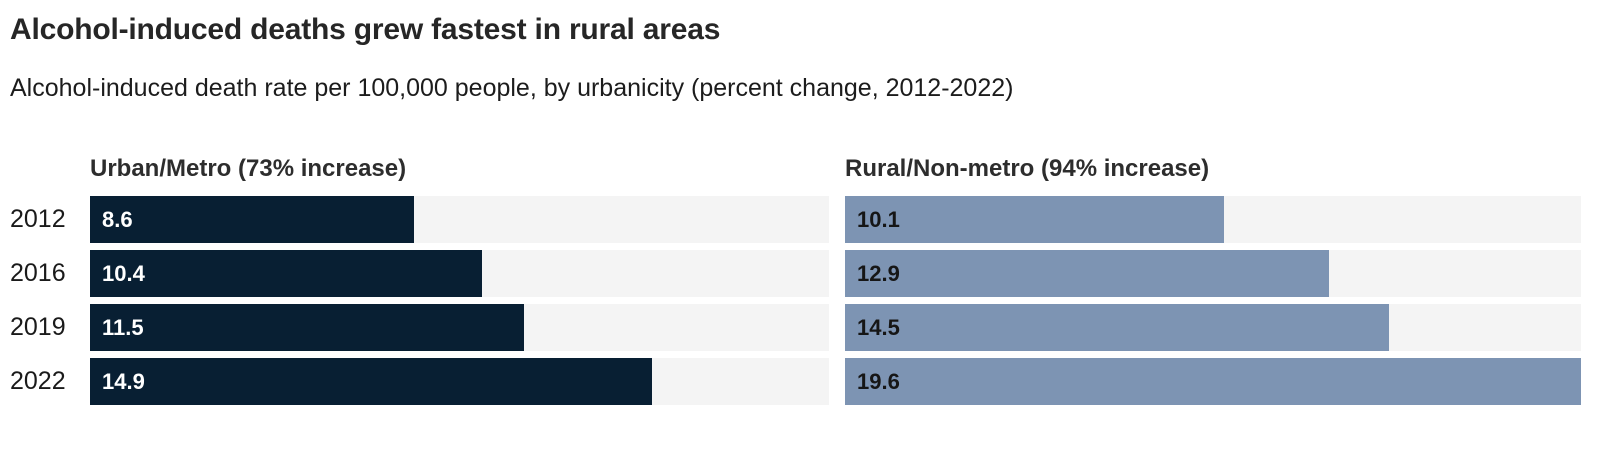  What do you see at coordinates (1035, 219) in the screenshot?
I see `bar: 10.1` at bounding box center [1035, 219].